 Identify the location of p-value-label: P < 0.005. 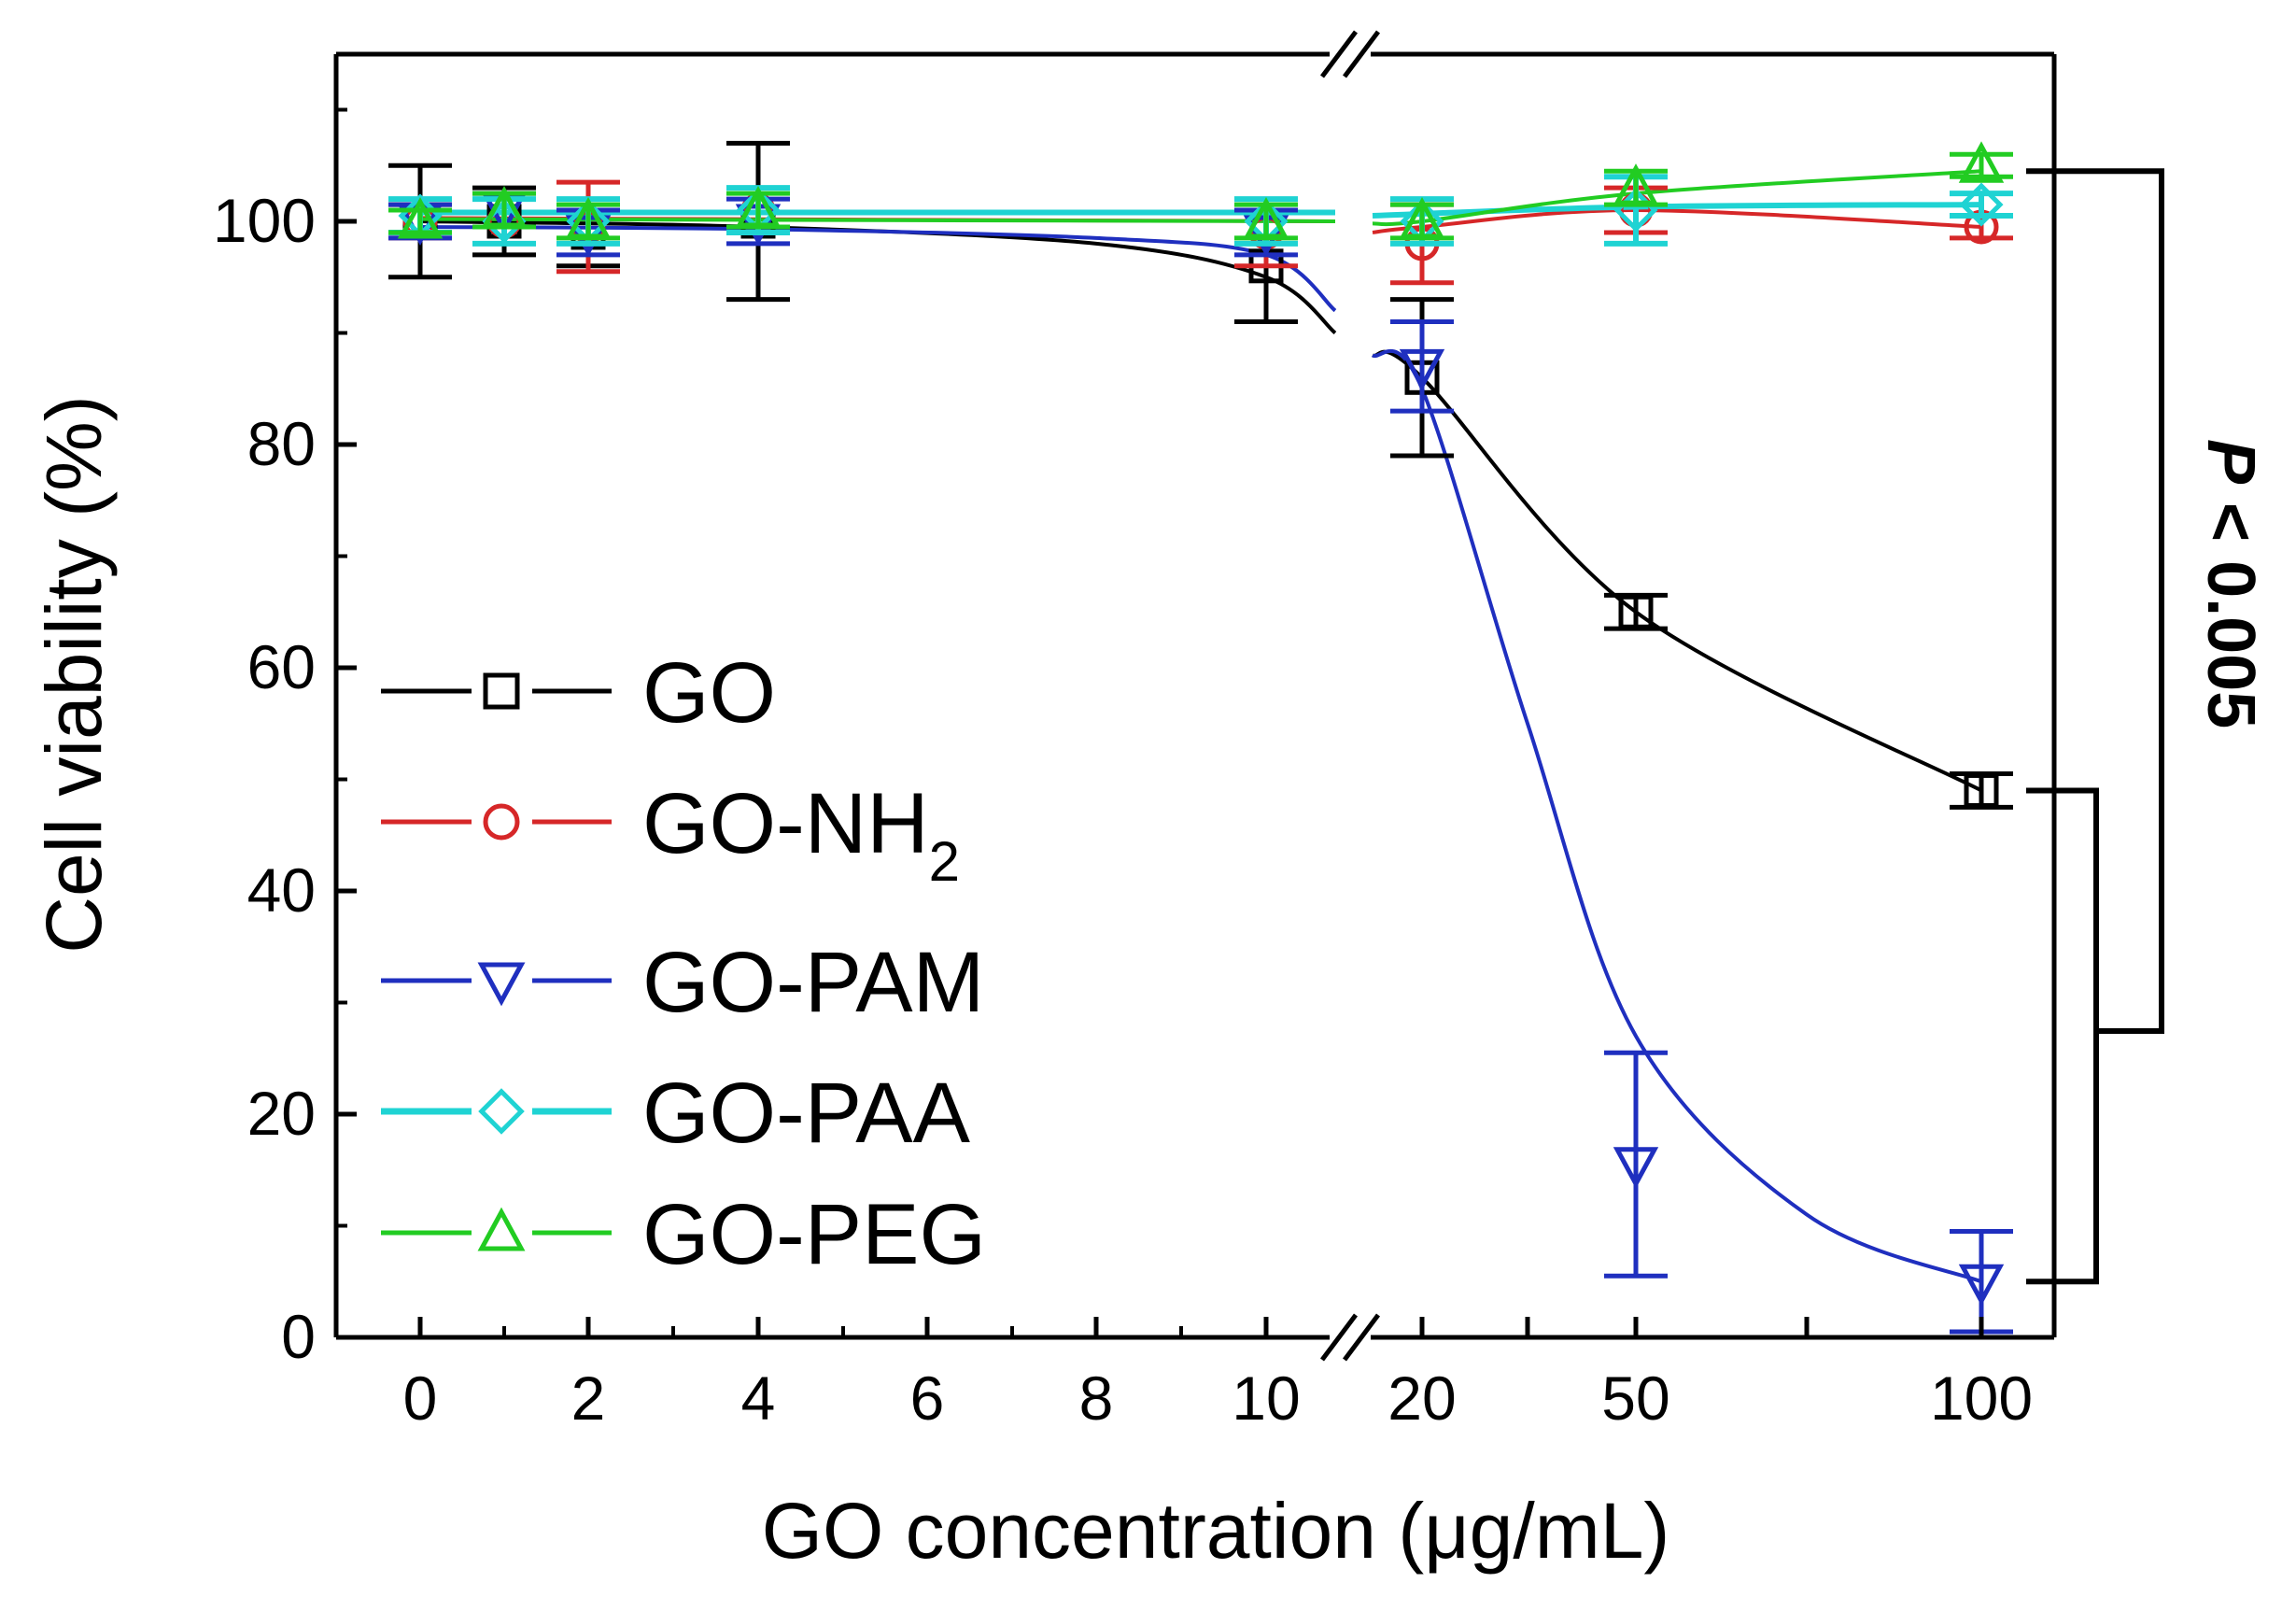
(2231, 583).